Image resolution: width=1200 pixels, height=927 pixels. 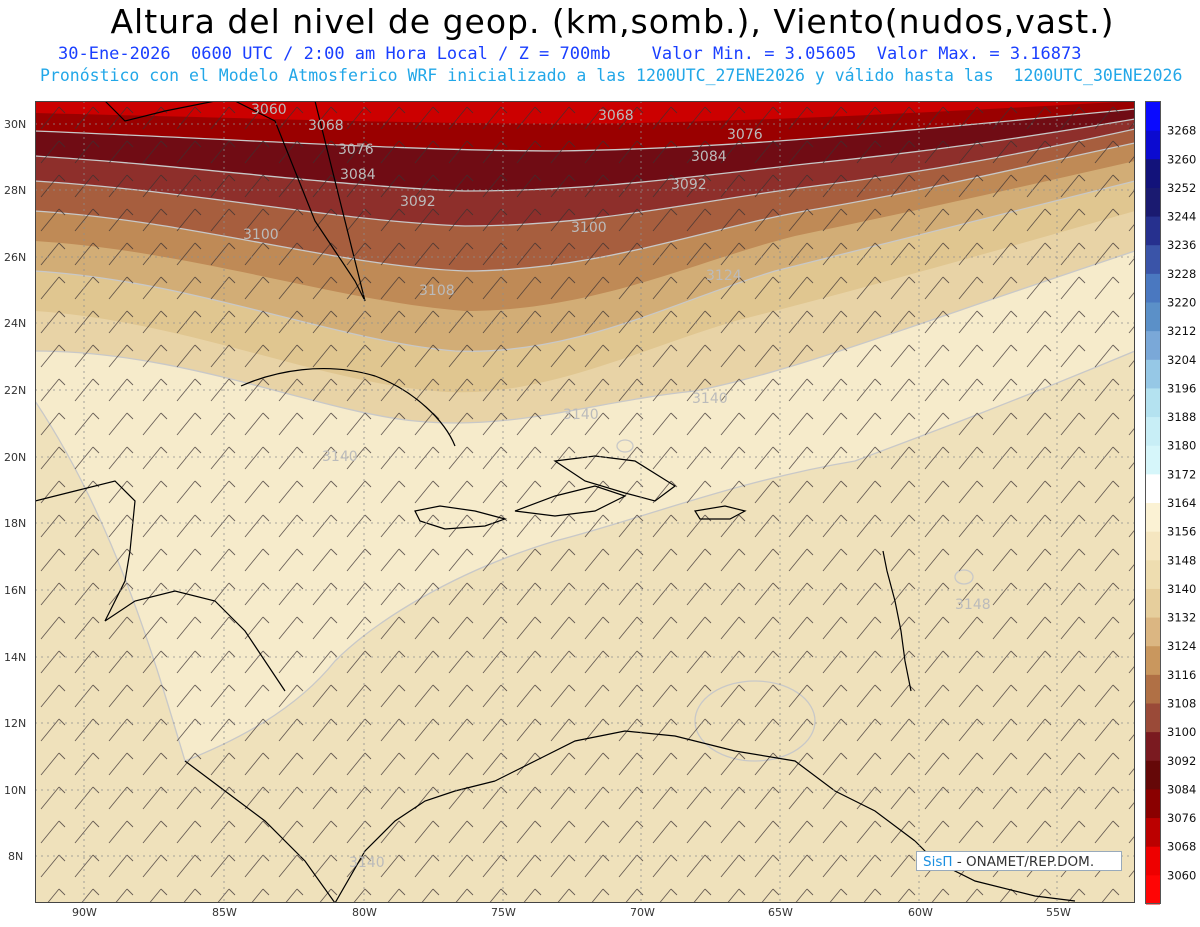 What do you see at coordinates (1025, 862) in the screenshot?
I see `credit-text: - ONAMET/REP.DOM.` at bounding box center [1025, 862].